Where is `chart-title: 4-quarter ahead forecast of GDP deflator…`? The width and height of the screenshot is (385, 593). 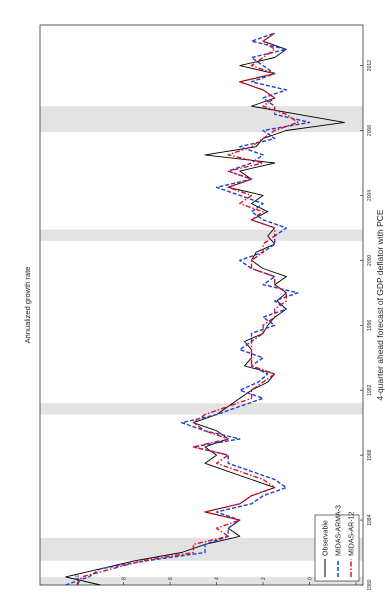
chart-title: 4-quarter ahead forecast of GDP deflator… is located at coordinates (380, 305).